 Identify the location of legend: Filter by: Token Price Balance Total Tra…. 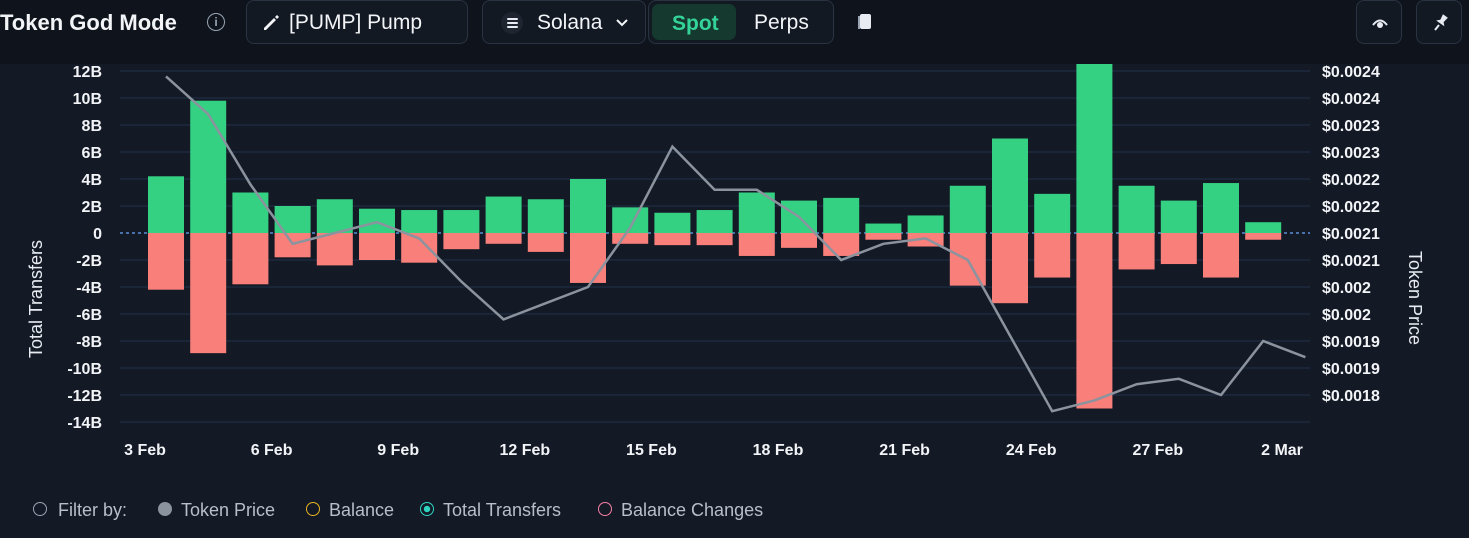
(450, 511).